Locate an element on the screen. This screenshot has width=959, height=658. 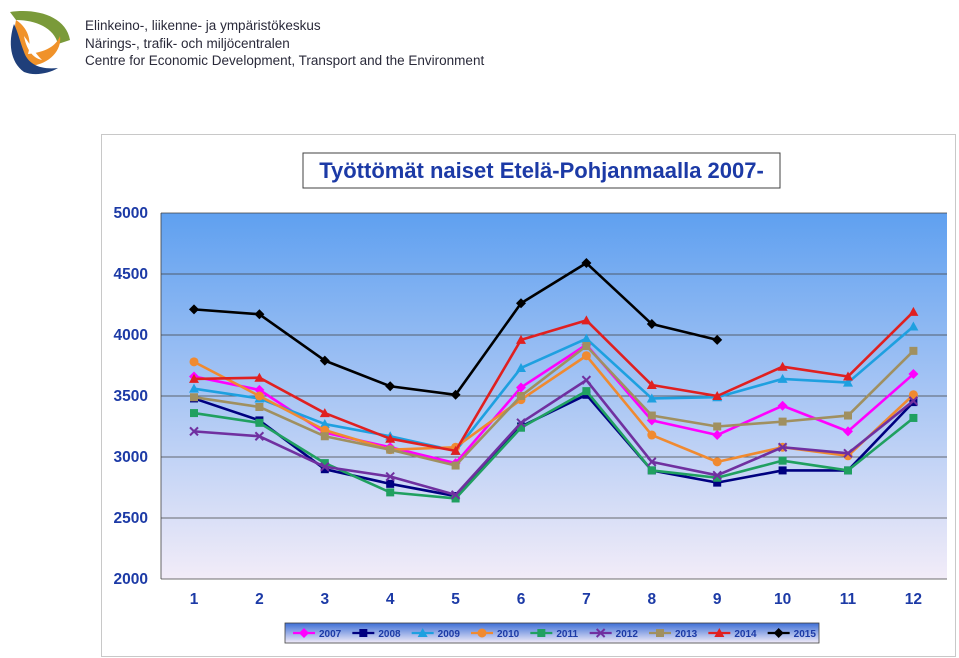
x-tick-label: 1 is located at coordinates (194, 599).